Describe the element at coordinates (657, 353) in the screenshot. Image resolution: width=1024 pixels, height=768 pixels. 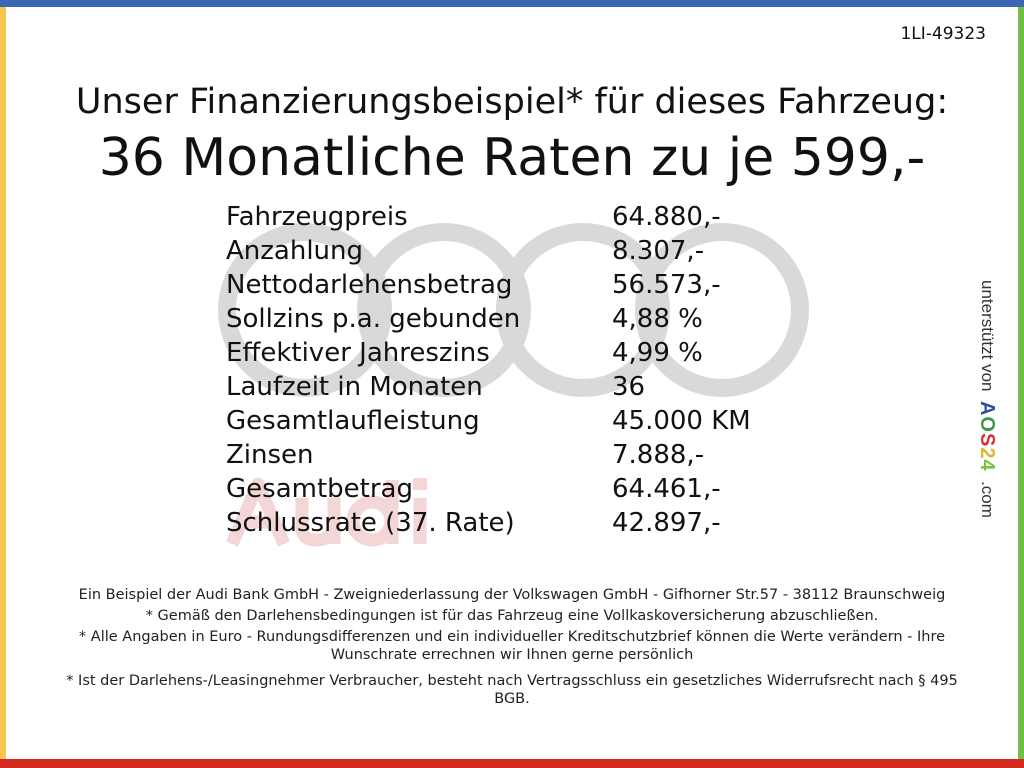
I see `row-value: 4,99 %` at that location.